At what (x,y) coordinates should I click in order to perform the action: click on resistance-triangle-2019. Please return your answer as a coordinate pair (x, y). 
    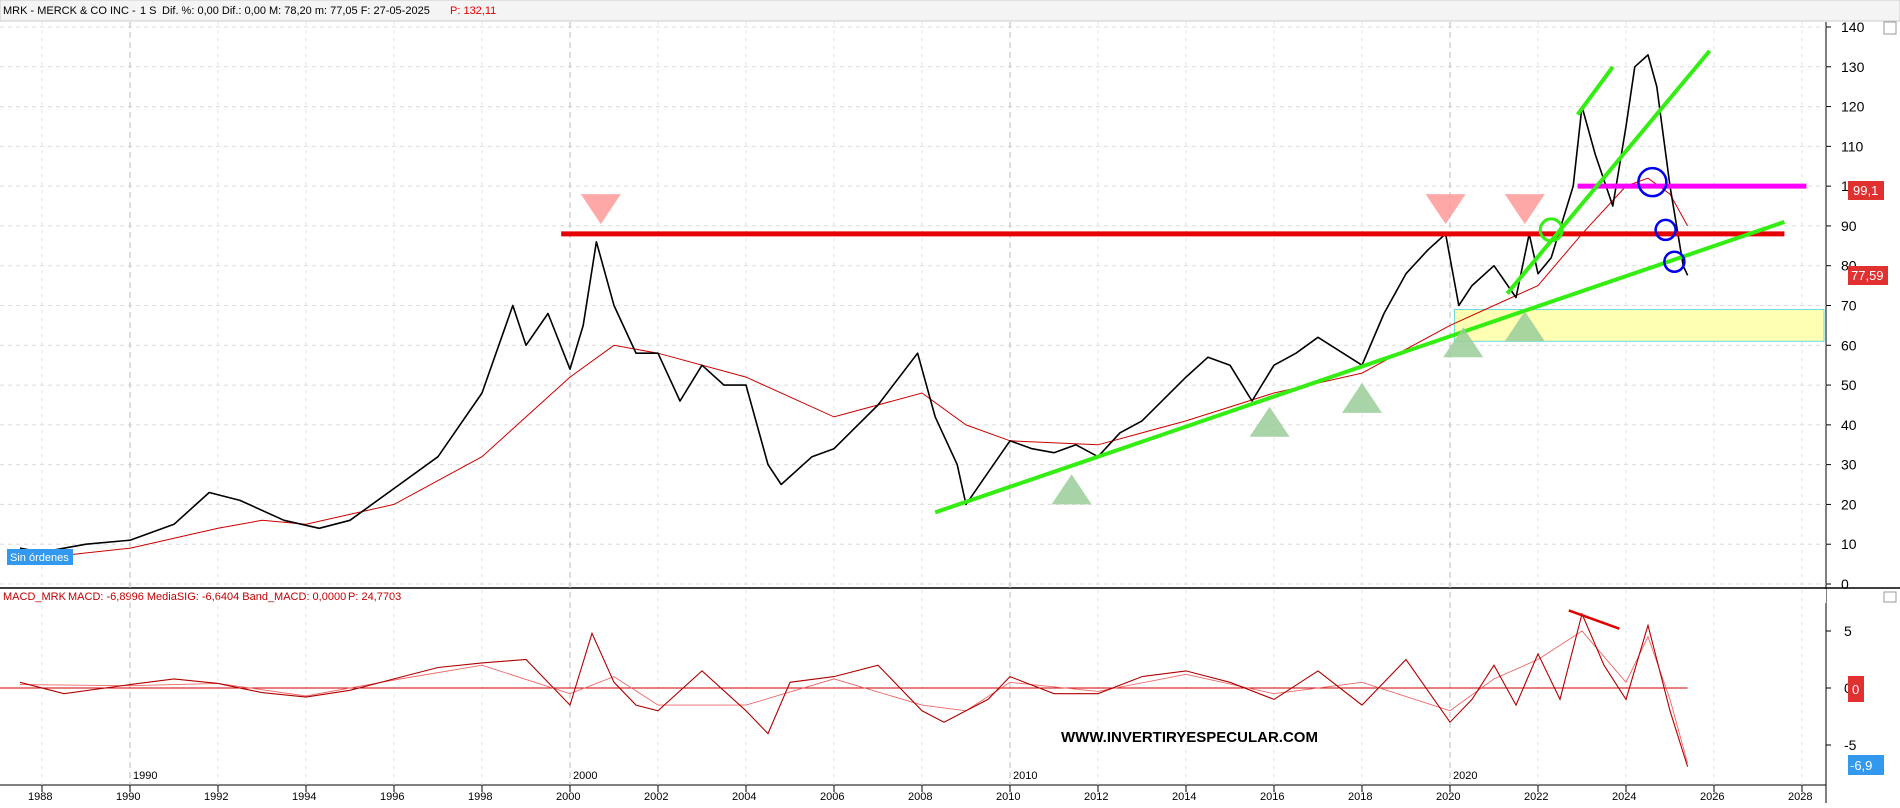
    Looking at the image, I should click on (1445, 209).